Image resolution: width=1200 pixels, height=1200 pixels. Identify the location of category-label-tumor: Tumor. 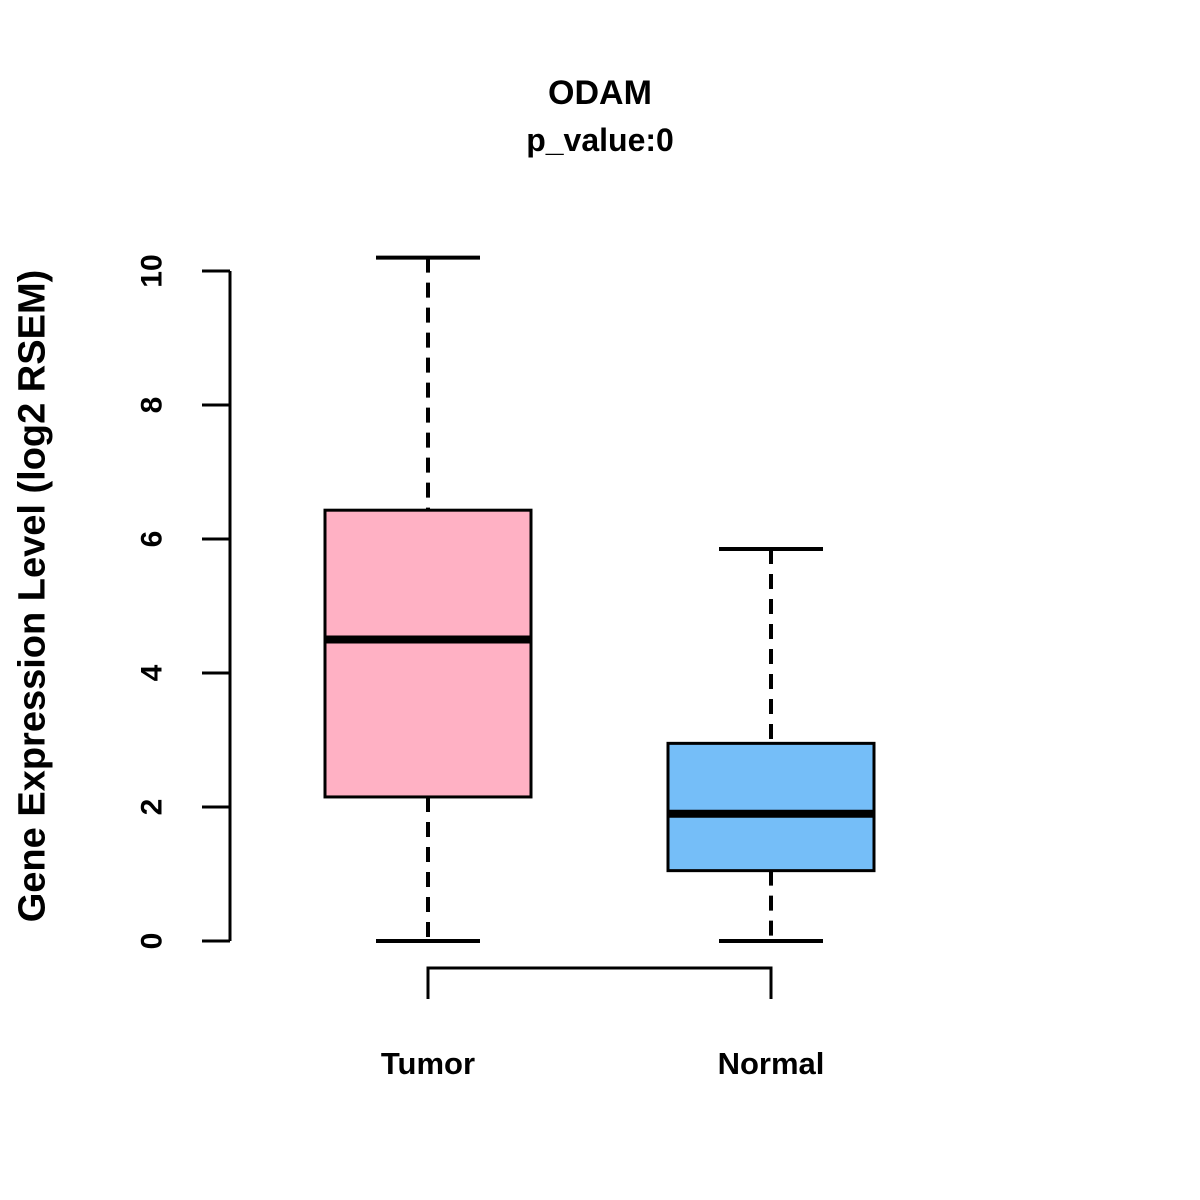
(428, 1063).